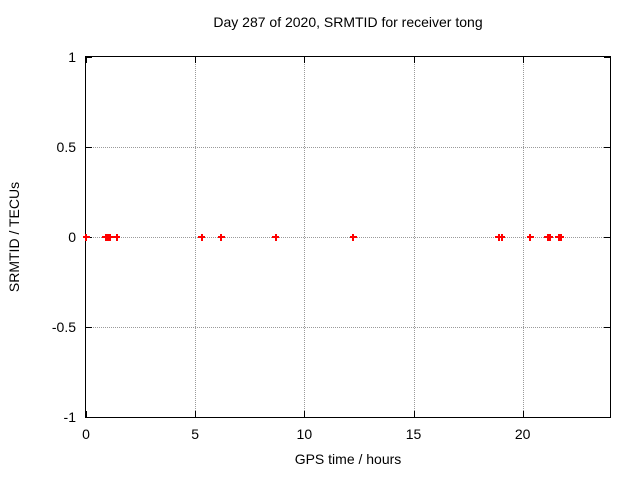  What do you see at coordinates (348, 459) in the screenshot?
I see `x-axis-label: GPS time / hours` at bounding box center [348, 459].